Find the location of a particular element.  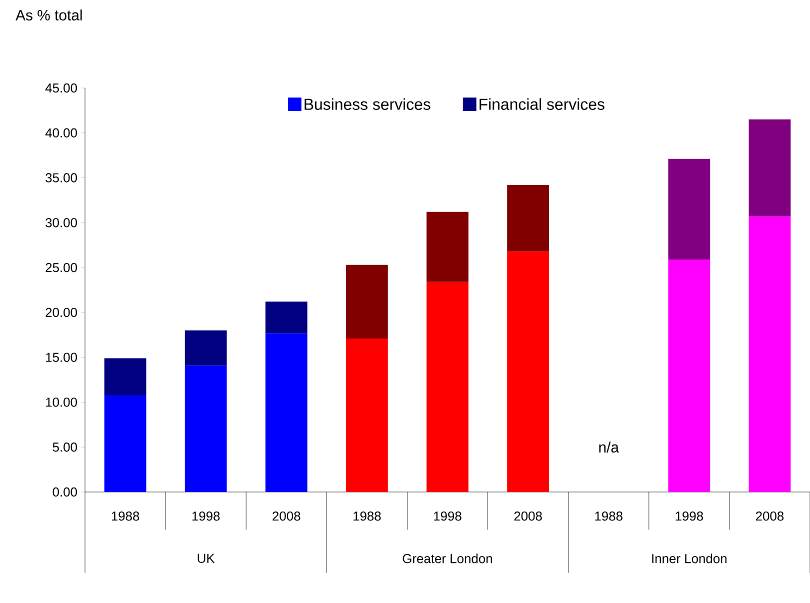

y-tick-label: 35.00 is located at coordinates (61, 177).